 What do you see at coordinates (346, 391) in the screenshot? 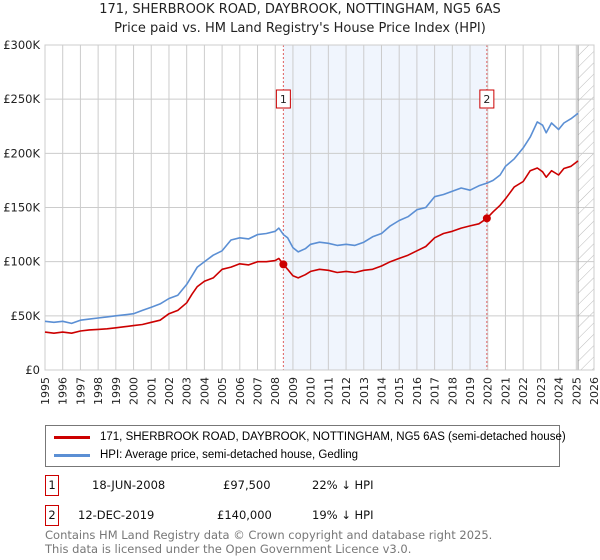
I see `x-tick-label: 2012` at bounding box center [346, 391].